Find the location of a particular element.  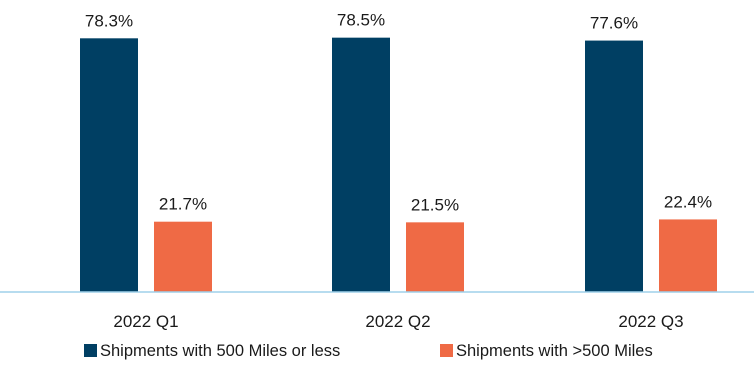

x-tick-label: 2022 Q2 is located at coordinates (397, 321).